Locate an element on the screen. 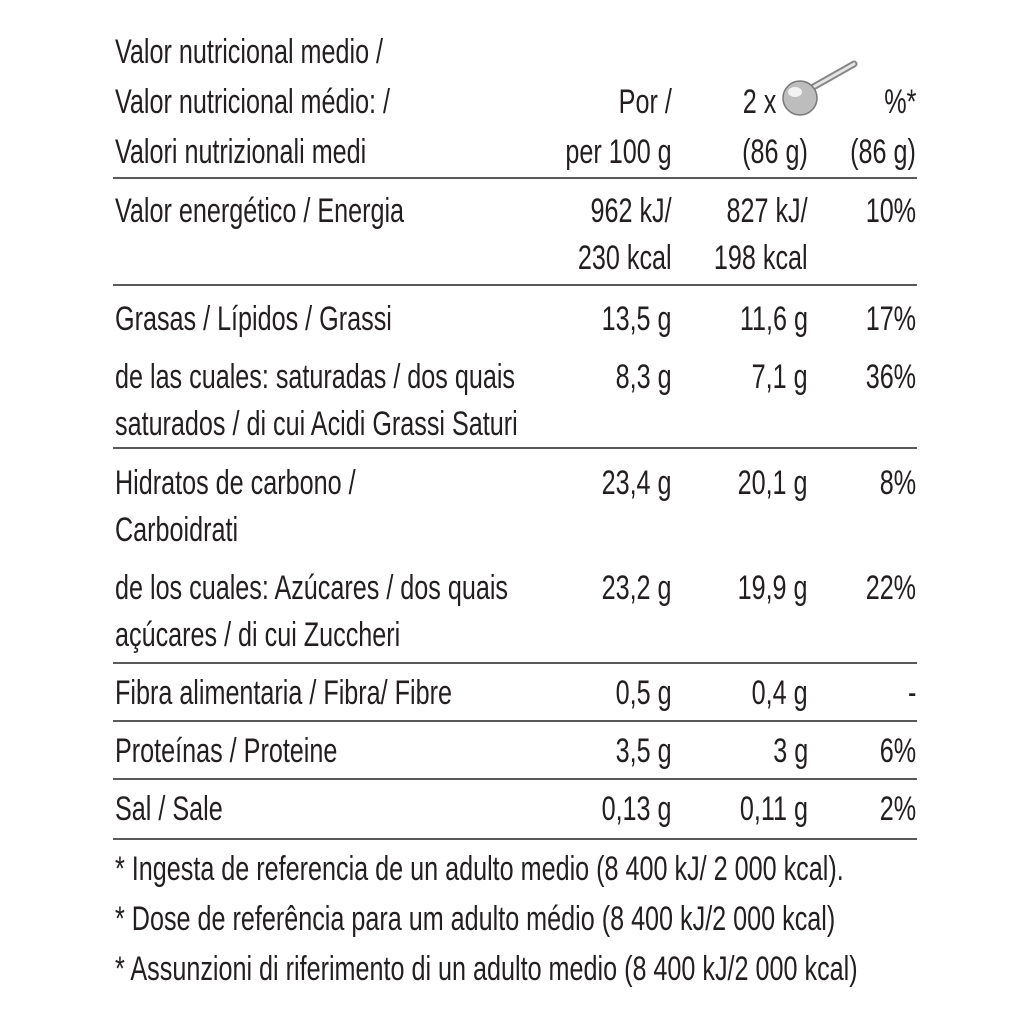 This screenshot has height=1024, width=1024. row-value: 8,3 g is located at coordinates (644, 377).